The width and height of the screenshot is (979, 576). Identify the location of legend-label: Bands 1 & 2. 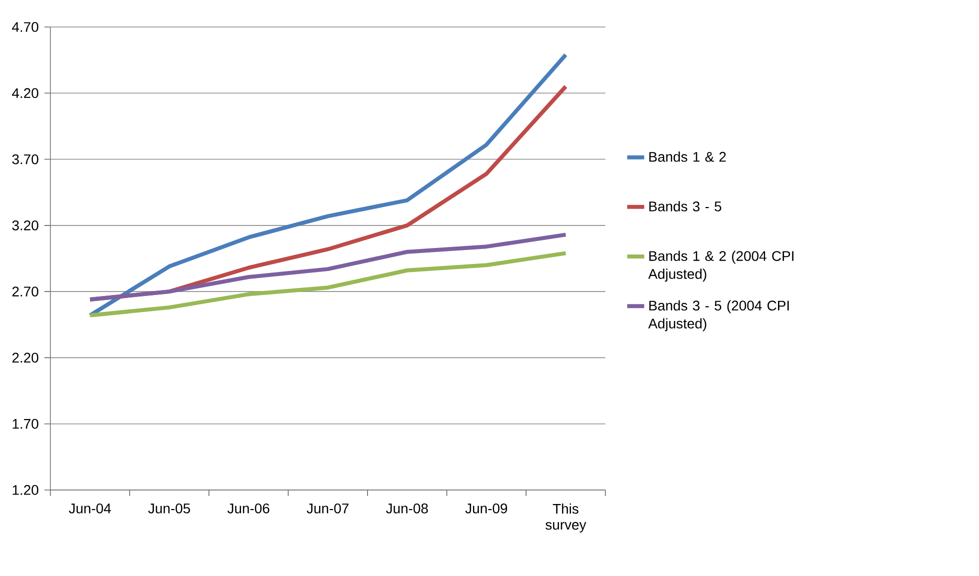
(687, 157).